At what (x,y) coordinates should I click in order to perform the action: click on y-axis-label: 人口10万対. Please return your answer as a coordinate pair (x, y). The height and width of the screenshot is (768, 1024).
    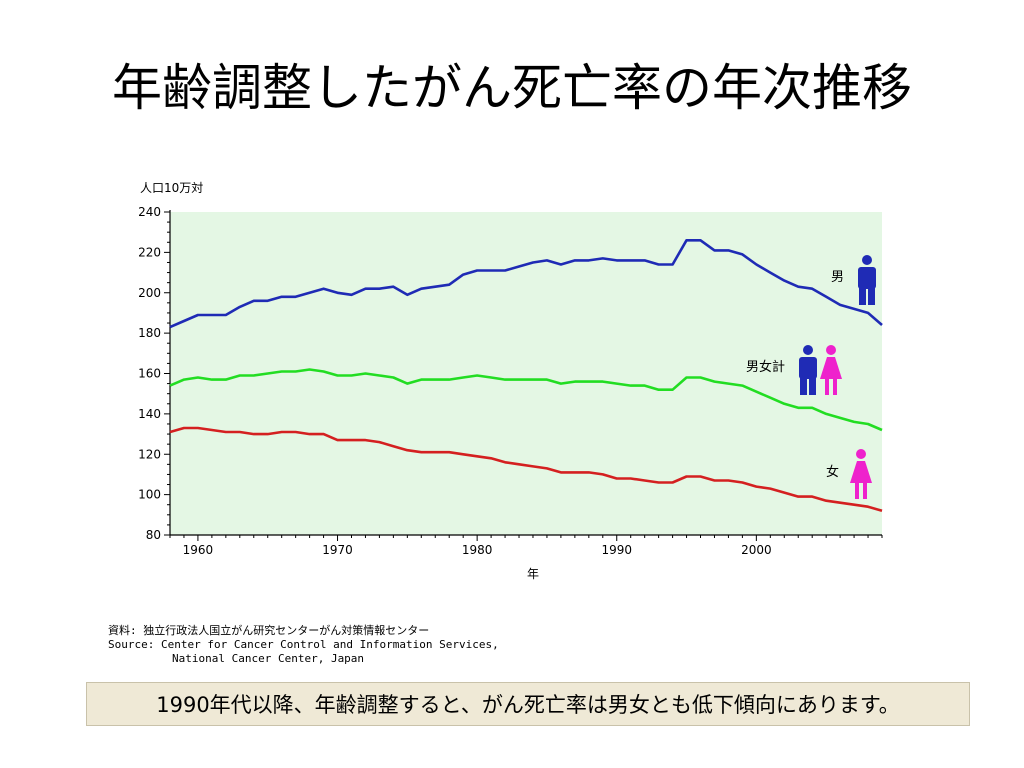
    Looking at the image, I should click on (171, 188).